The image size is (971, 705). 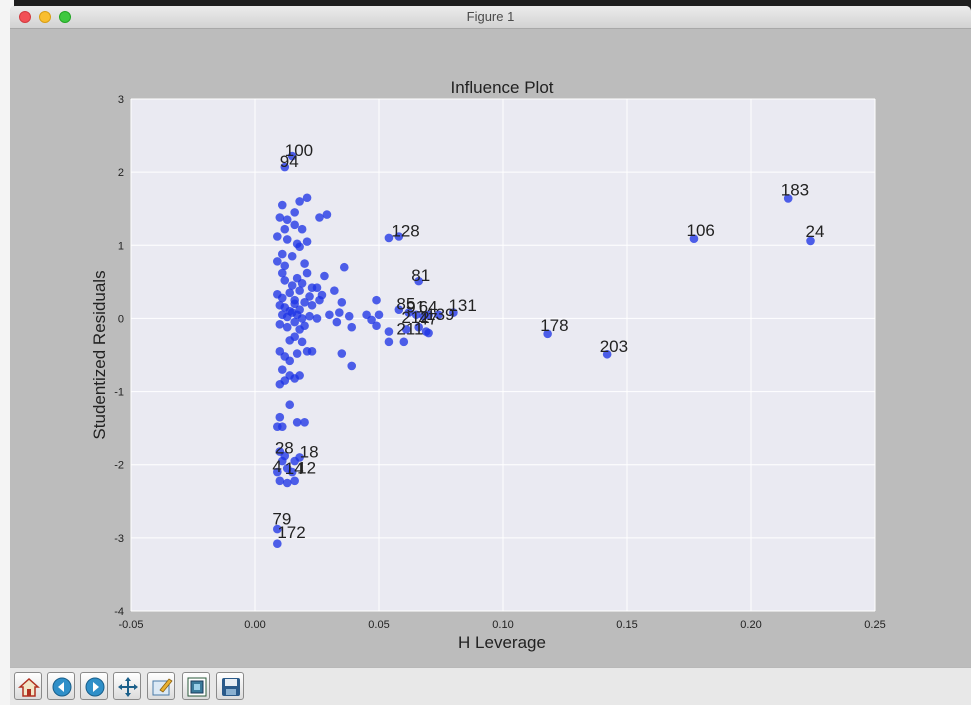 I want to click on home-button, so click(x=28, y=686).